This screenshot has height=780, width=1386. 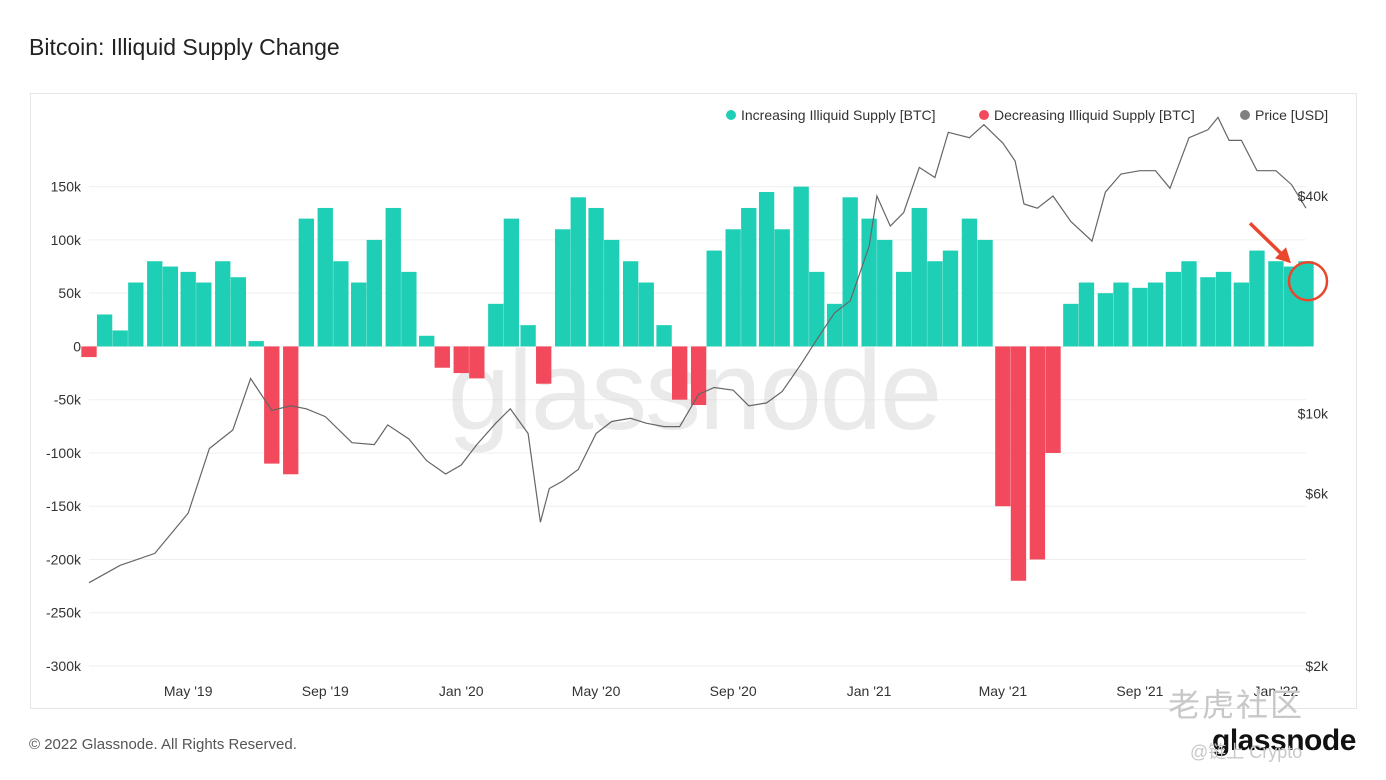 What do you see at coordinates (66, 187) in the screenshot?
I see `y-left-tick: 150k` at bounding box center [66, 187].